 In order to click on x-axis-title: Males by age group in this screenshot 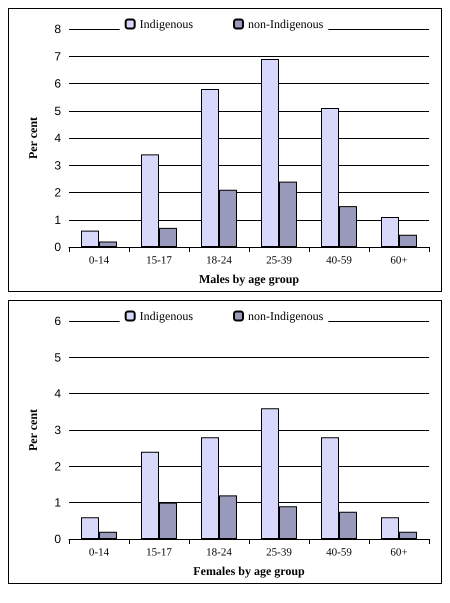, I will do `click(249, 279)`.